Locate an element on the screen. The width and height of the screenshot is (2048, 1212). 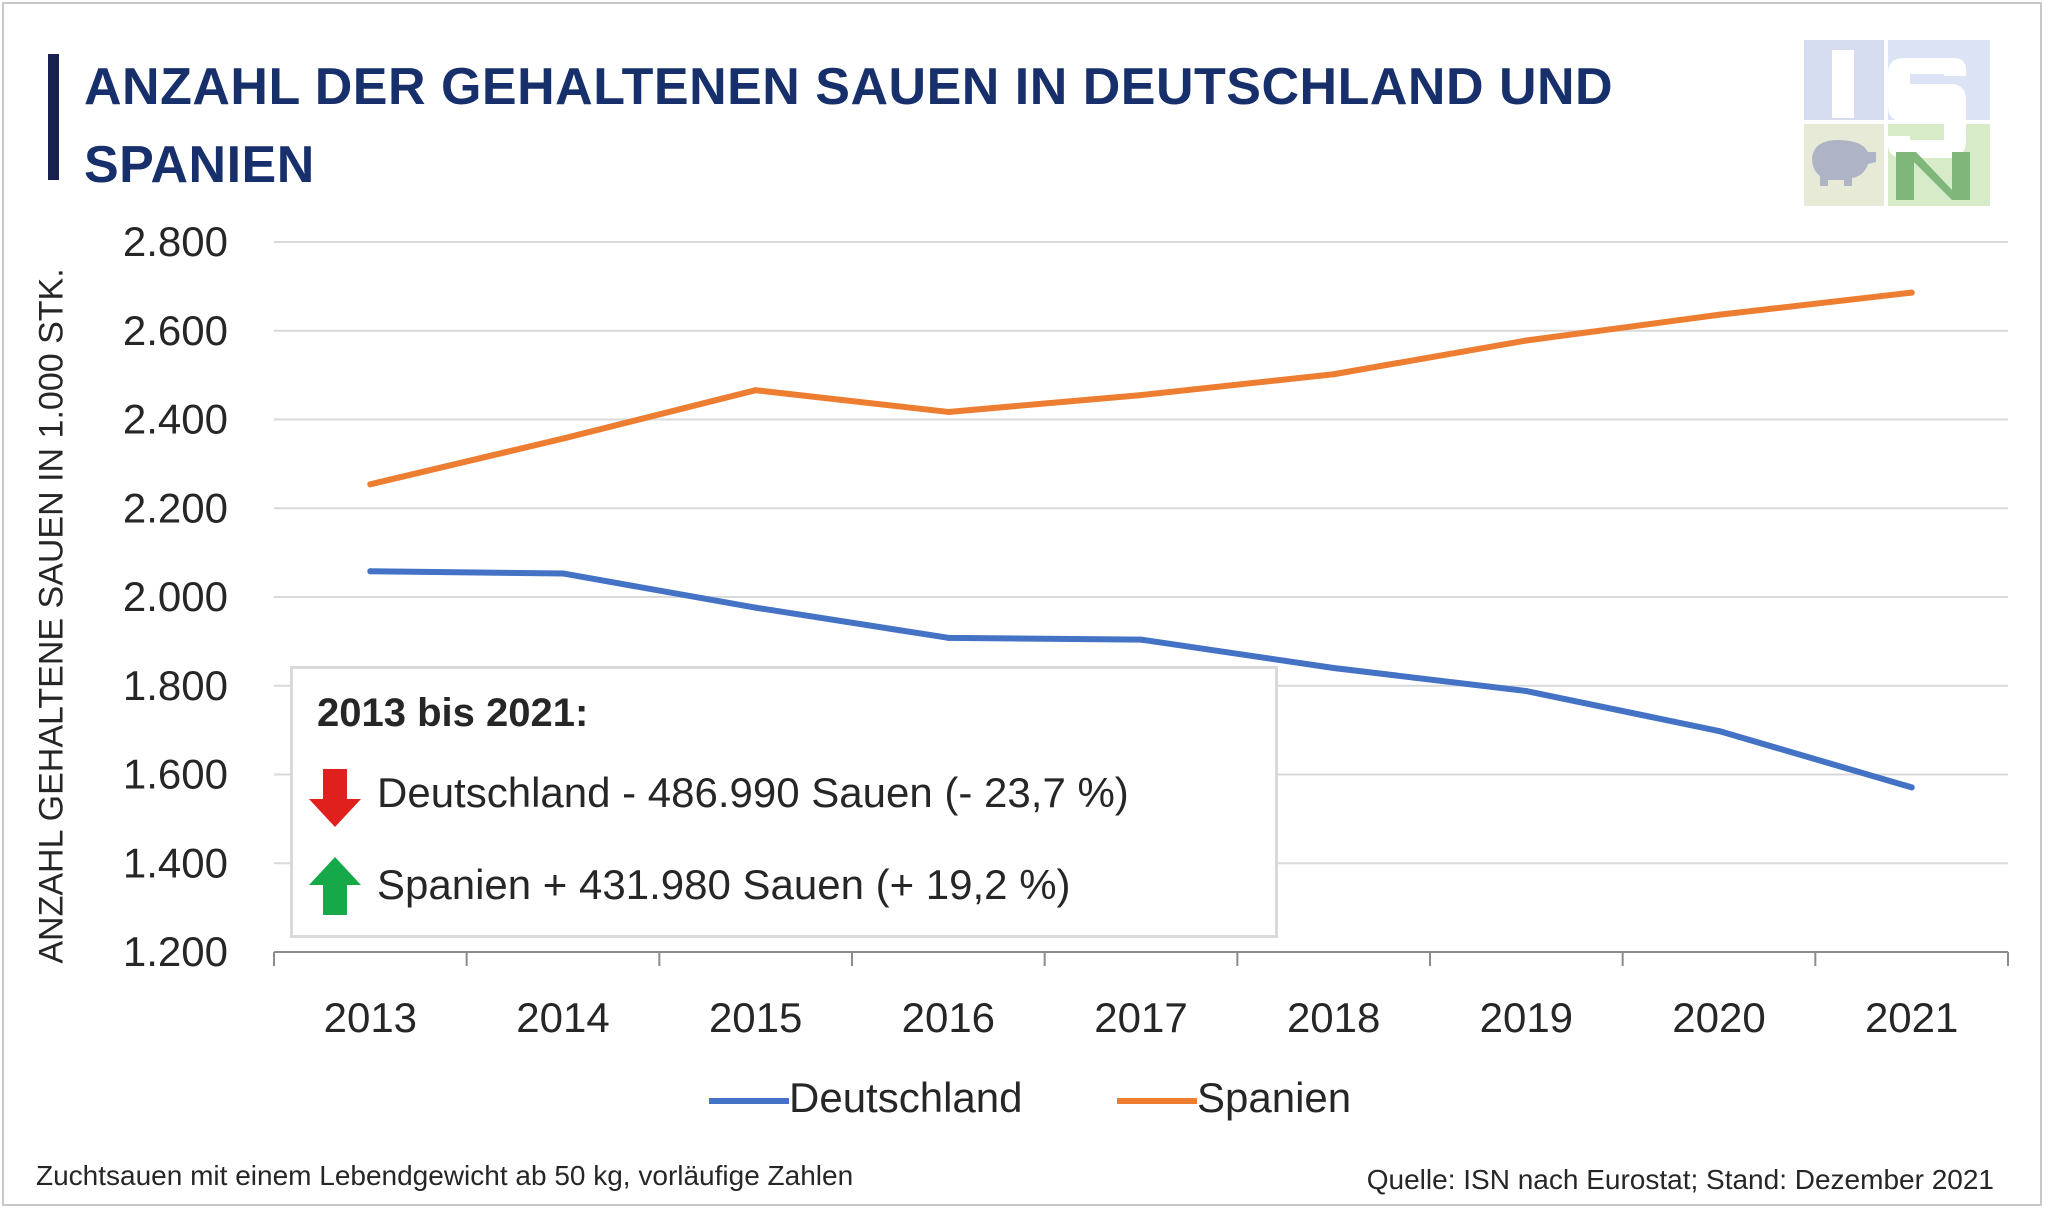
logo-letter-n is located at coordinates (1933, 176).